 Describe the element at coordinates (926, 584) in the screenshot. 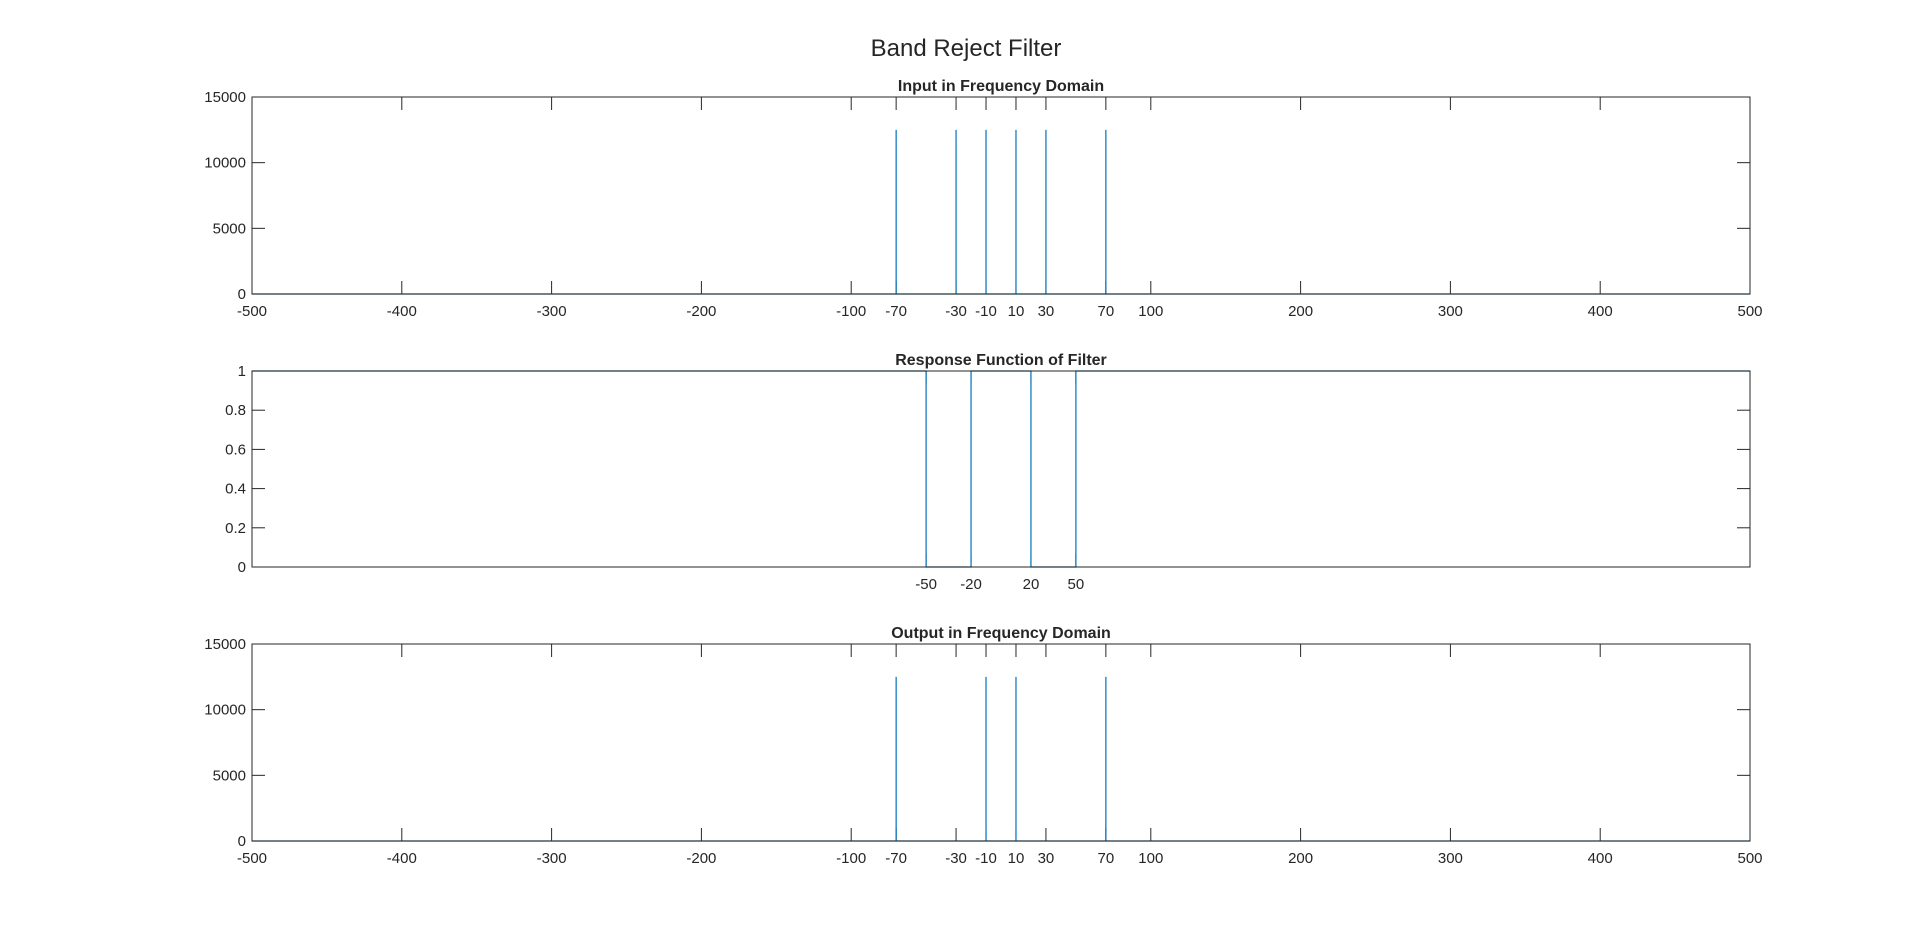

I see `x-tick-label: -50` at that location.